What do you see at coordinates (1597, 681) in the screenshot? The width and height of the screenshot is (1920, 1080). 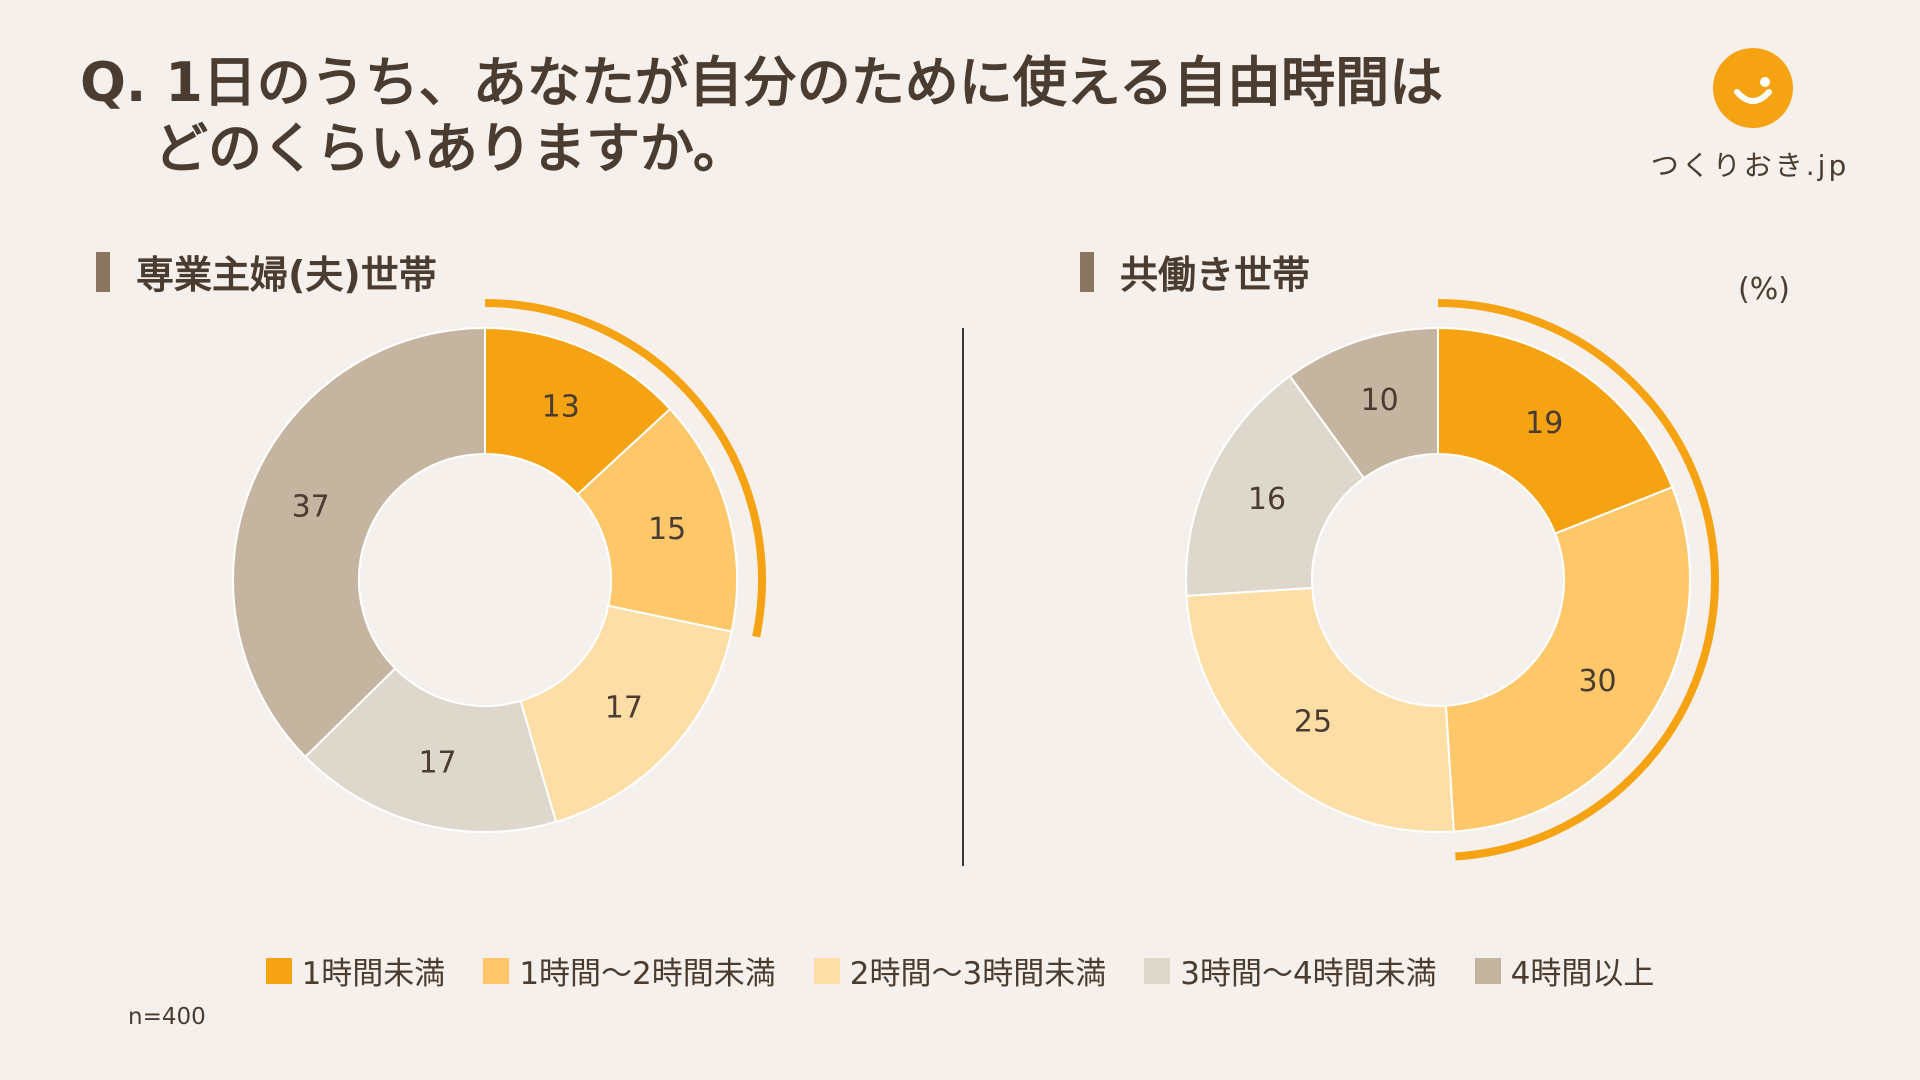 I see `slice-value-label: 30` at bounding box center [1597, 681].